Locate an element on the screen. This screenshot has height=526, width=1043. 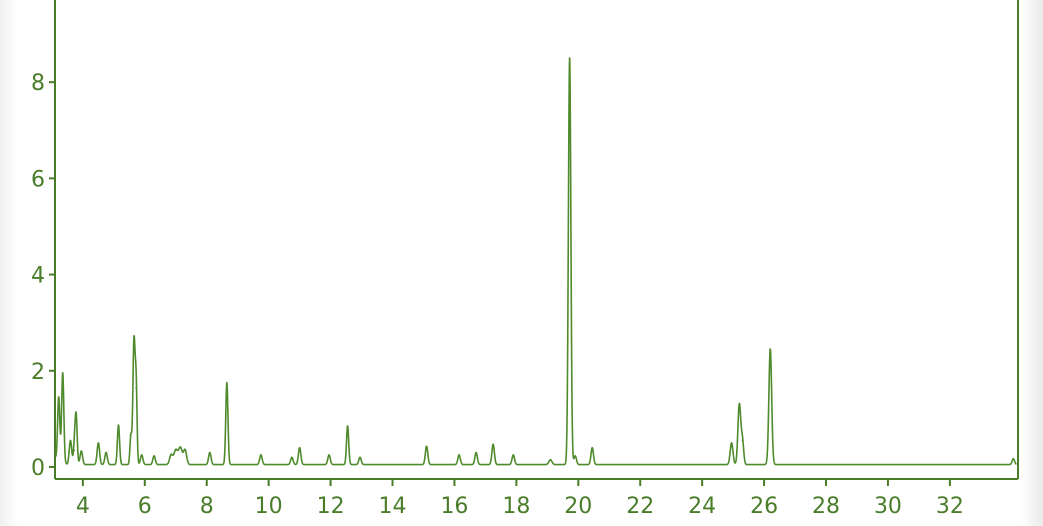
x-tick-label: 4 is located at coordinates (83, 506).